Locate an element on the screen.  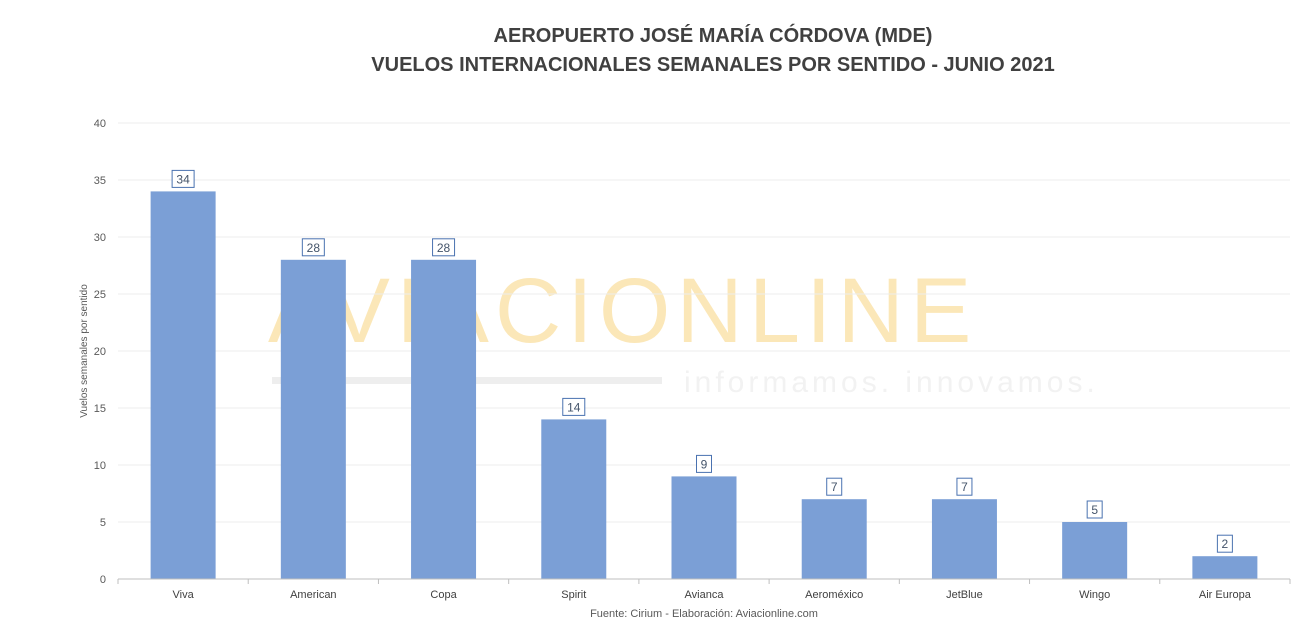
bar-air-europa is located at coordinates (1225, 567).